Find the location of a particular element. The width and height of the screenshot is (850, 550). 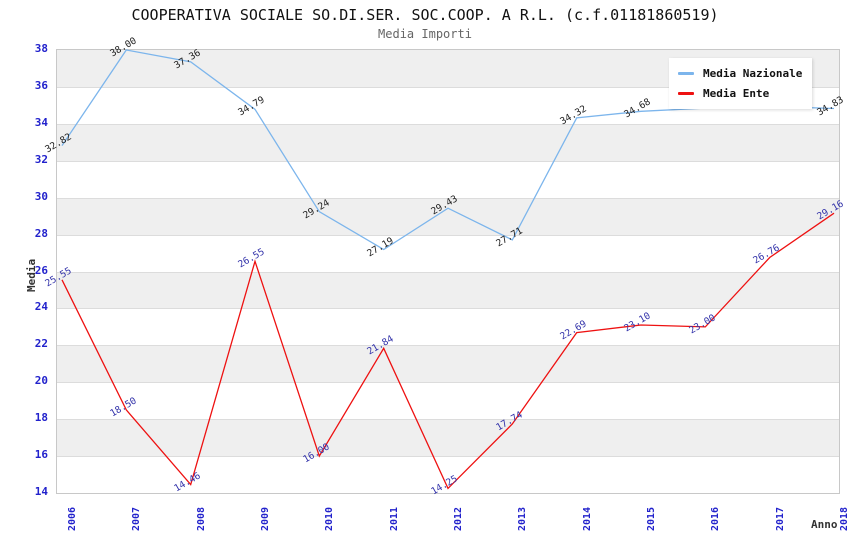

y-tick-label: 24 is located at coordinates (41, 307).